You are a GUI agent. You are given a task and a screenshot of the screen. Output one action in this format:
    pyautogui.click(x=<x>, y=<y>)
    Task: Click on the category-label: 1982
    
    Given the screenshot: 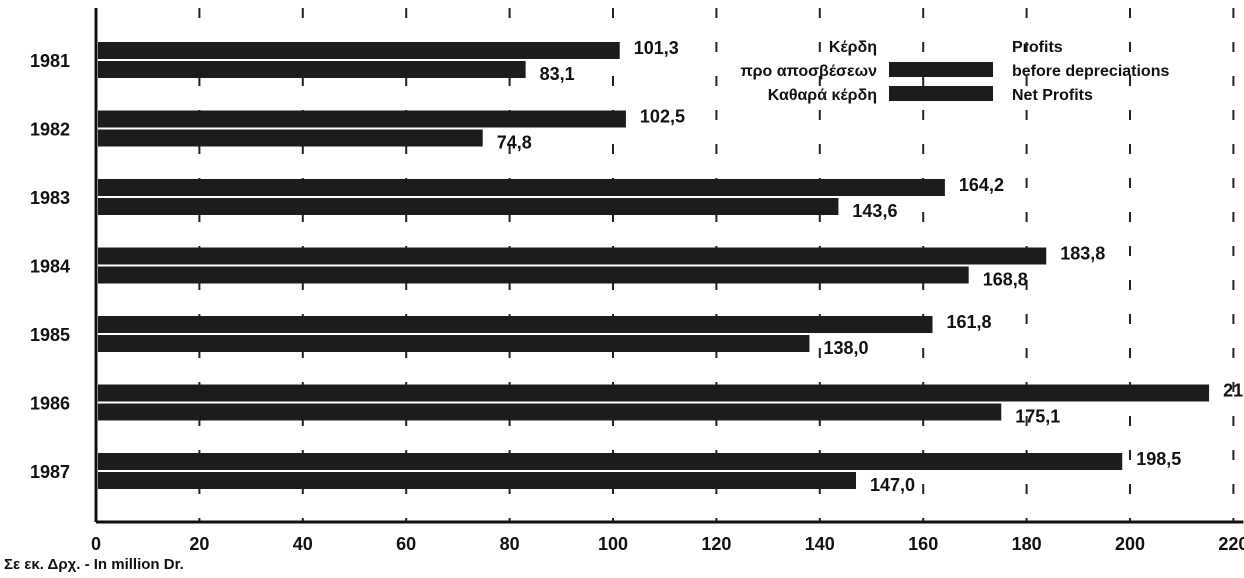 What is the action you would take?
    pyautogui.click(x=50, y=130)
    